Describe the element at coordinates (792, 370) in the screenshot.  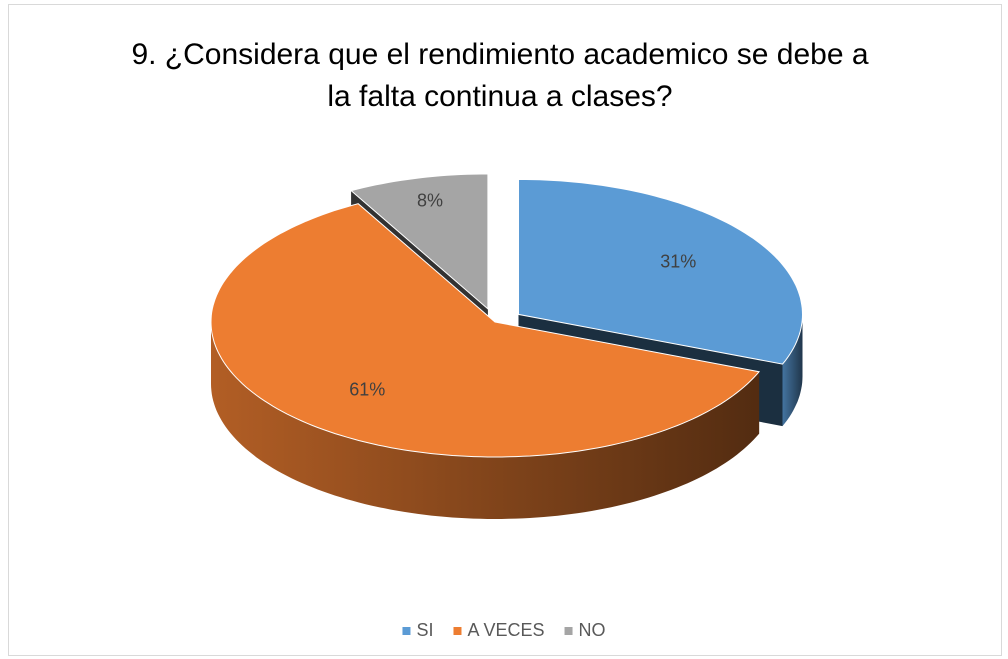
I see `slice-side` at that location.